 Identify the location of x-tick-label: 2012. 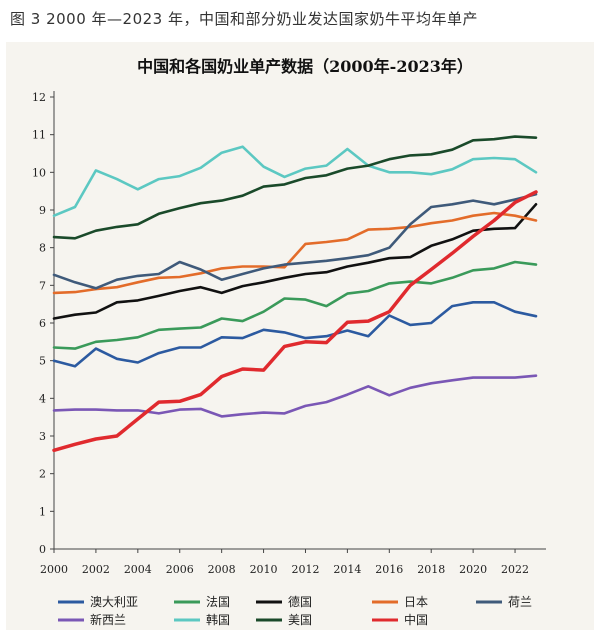
(305, 569).